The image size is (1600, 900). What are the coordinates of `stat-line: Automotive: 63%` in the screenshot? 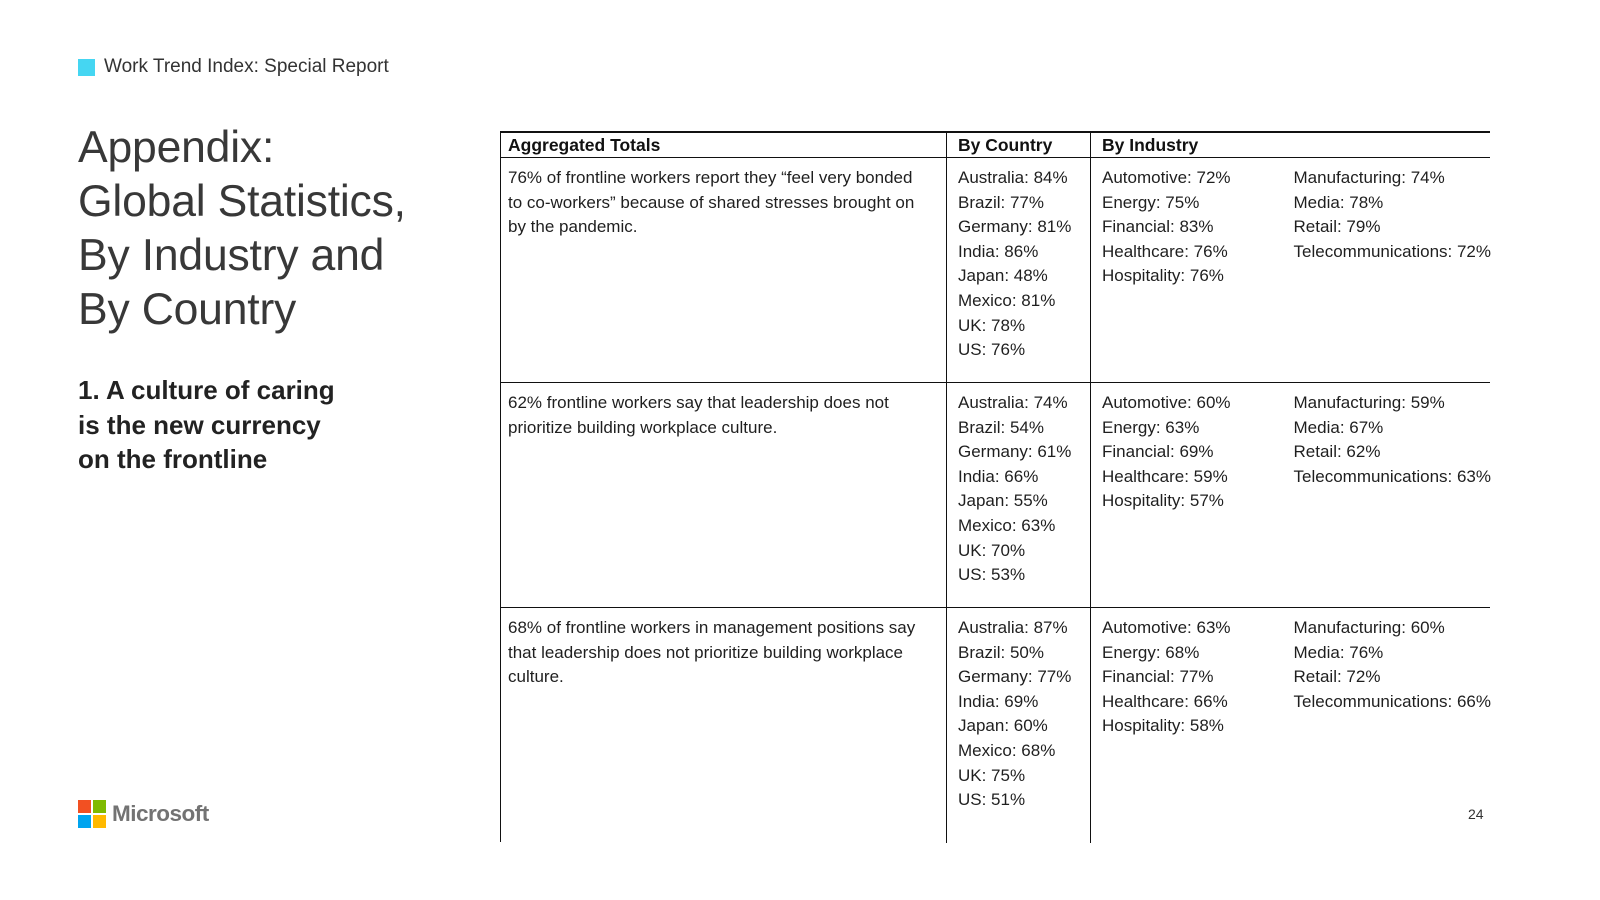 It's located at (1166, 627).